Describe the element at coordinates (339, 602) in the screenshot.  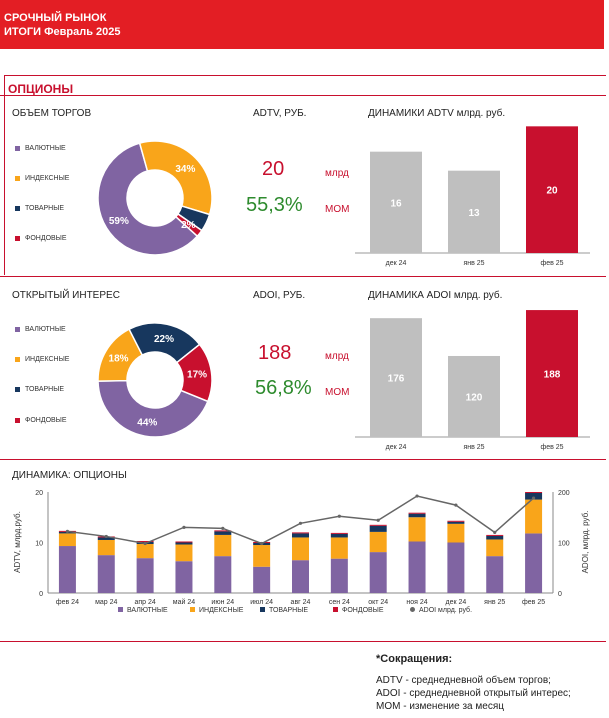
I see `x-tick-label: сен 24` at that location.